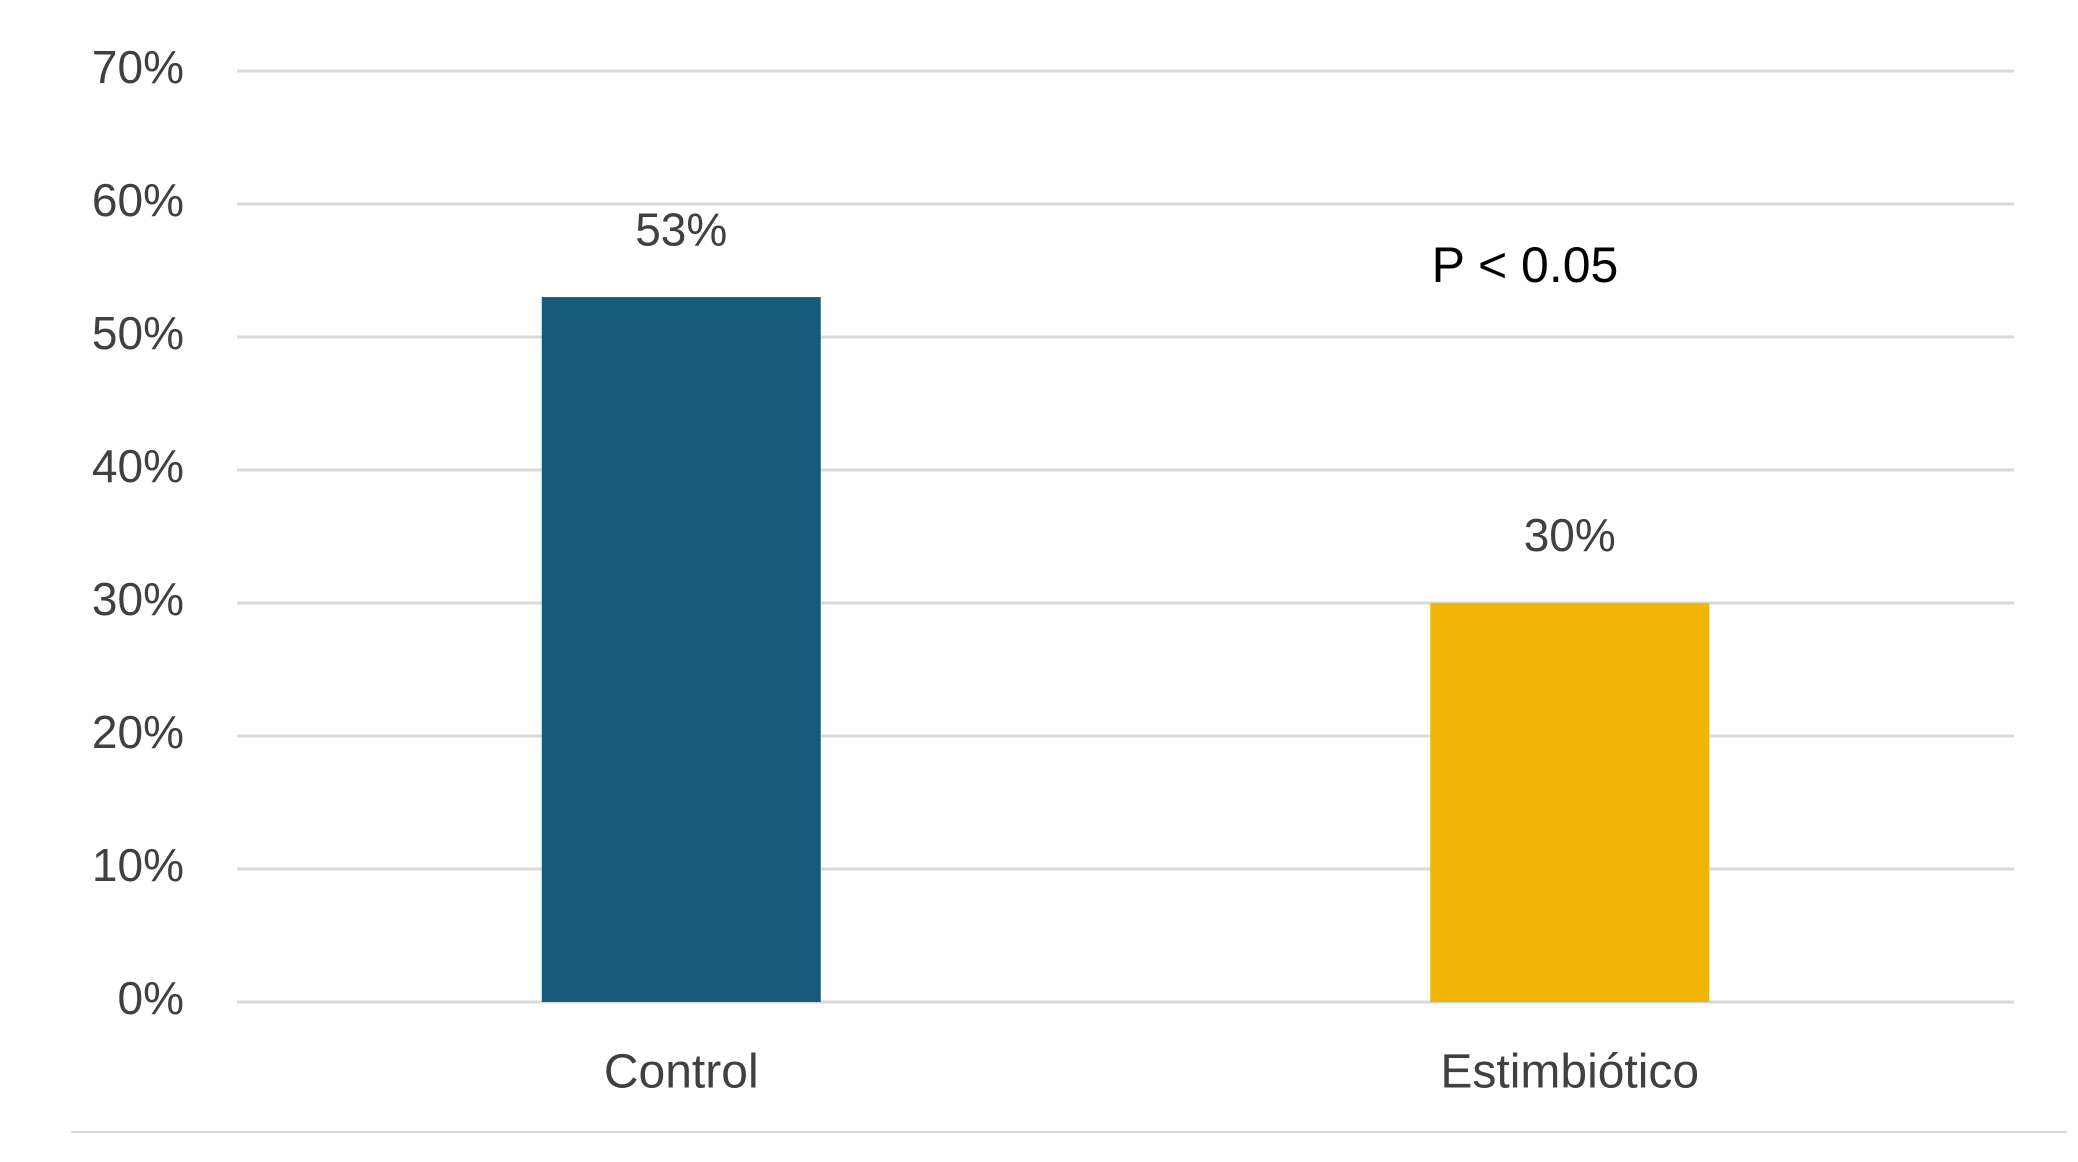 Image resolution: width=2078 pixels, height=1162 pixels. Describe the element at coordinates (138, 466) in the screenshot. I see `y-tick-label: 40%` at that location.